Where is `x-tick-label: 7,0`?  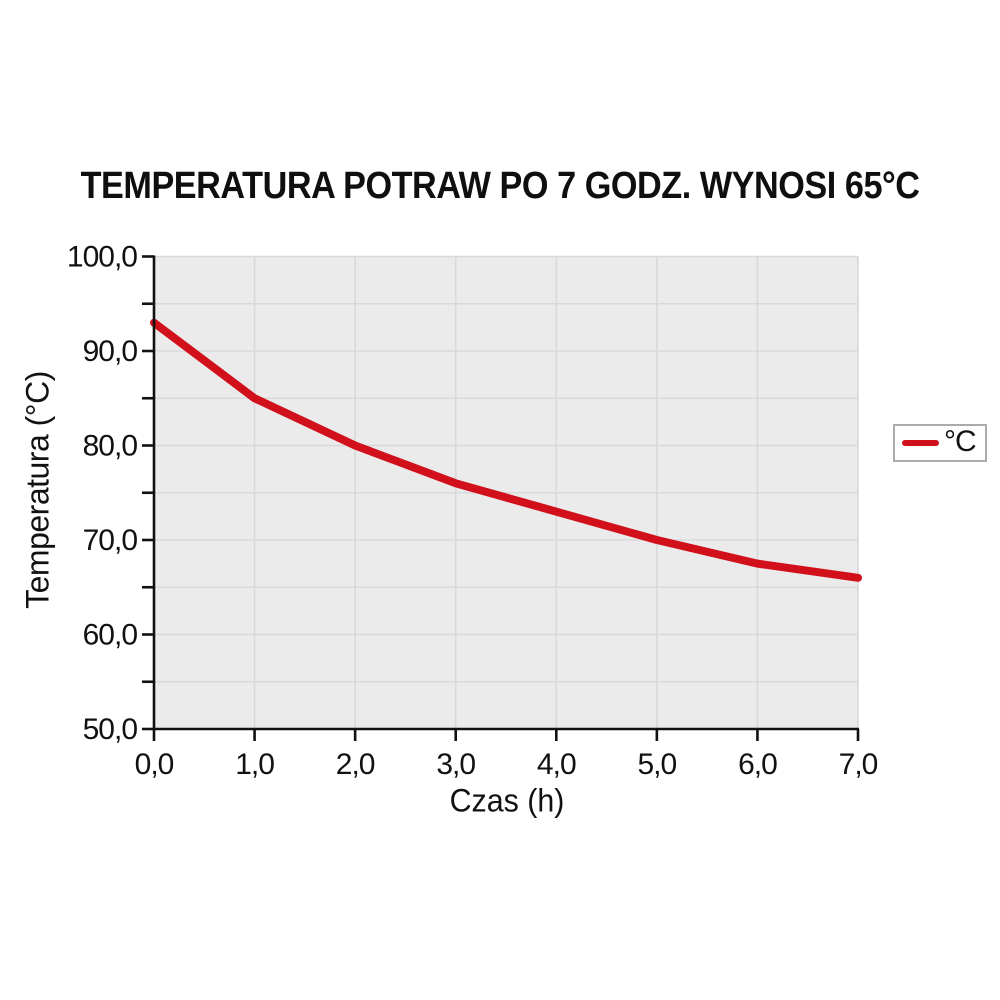 x-tick-label: 7,0 is located at coordinates (858, 764).